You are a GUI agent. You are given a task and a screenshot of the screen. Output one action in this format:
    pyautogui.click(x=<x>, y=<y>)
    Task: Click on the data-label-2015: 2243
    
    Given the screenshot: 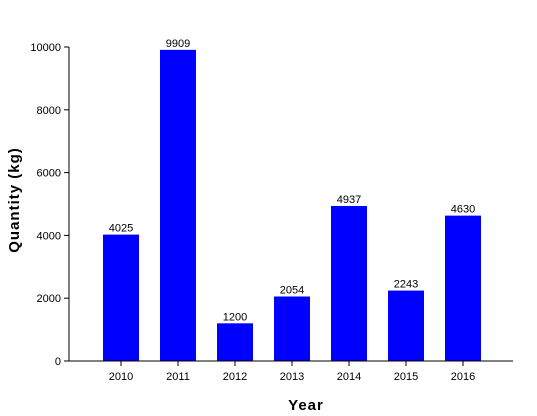 What is the action you would take?
    pyautogui.click(x=406, y=285)
    